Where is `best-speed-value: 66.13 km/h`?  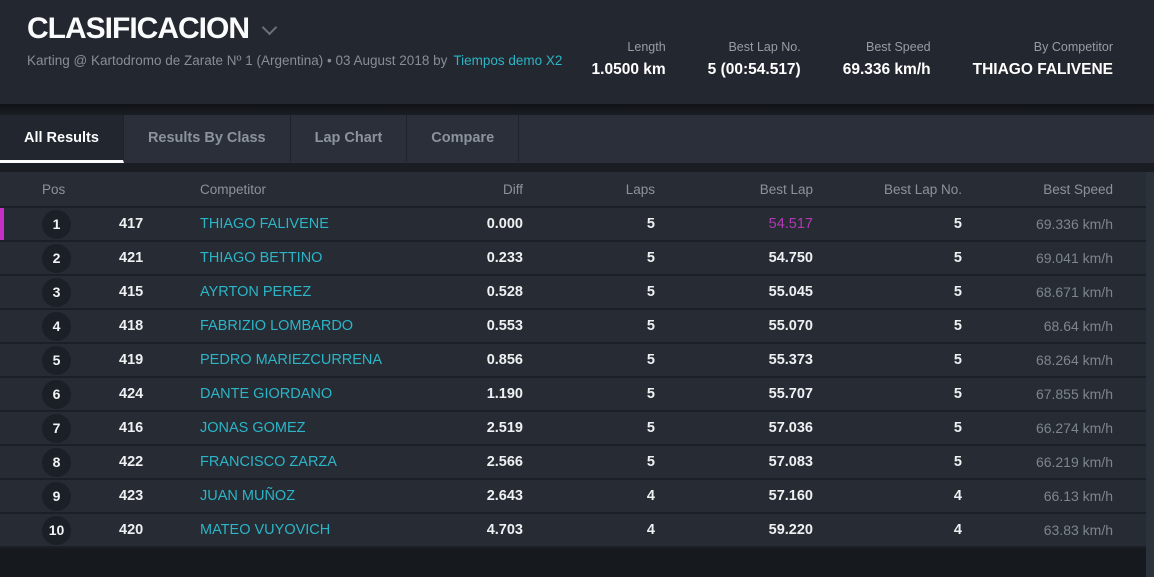 best-speed-value: 66.13 km/h is located at coordinates (1078, 496).